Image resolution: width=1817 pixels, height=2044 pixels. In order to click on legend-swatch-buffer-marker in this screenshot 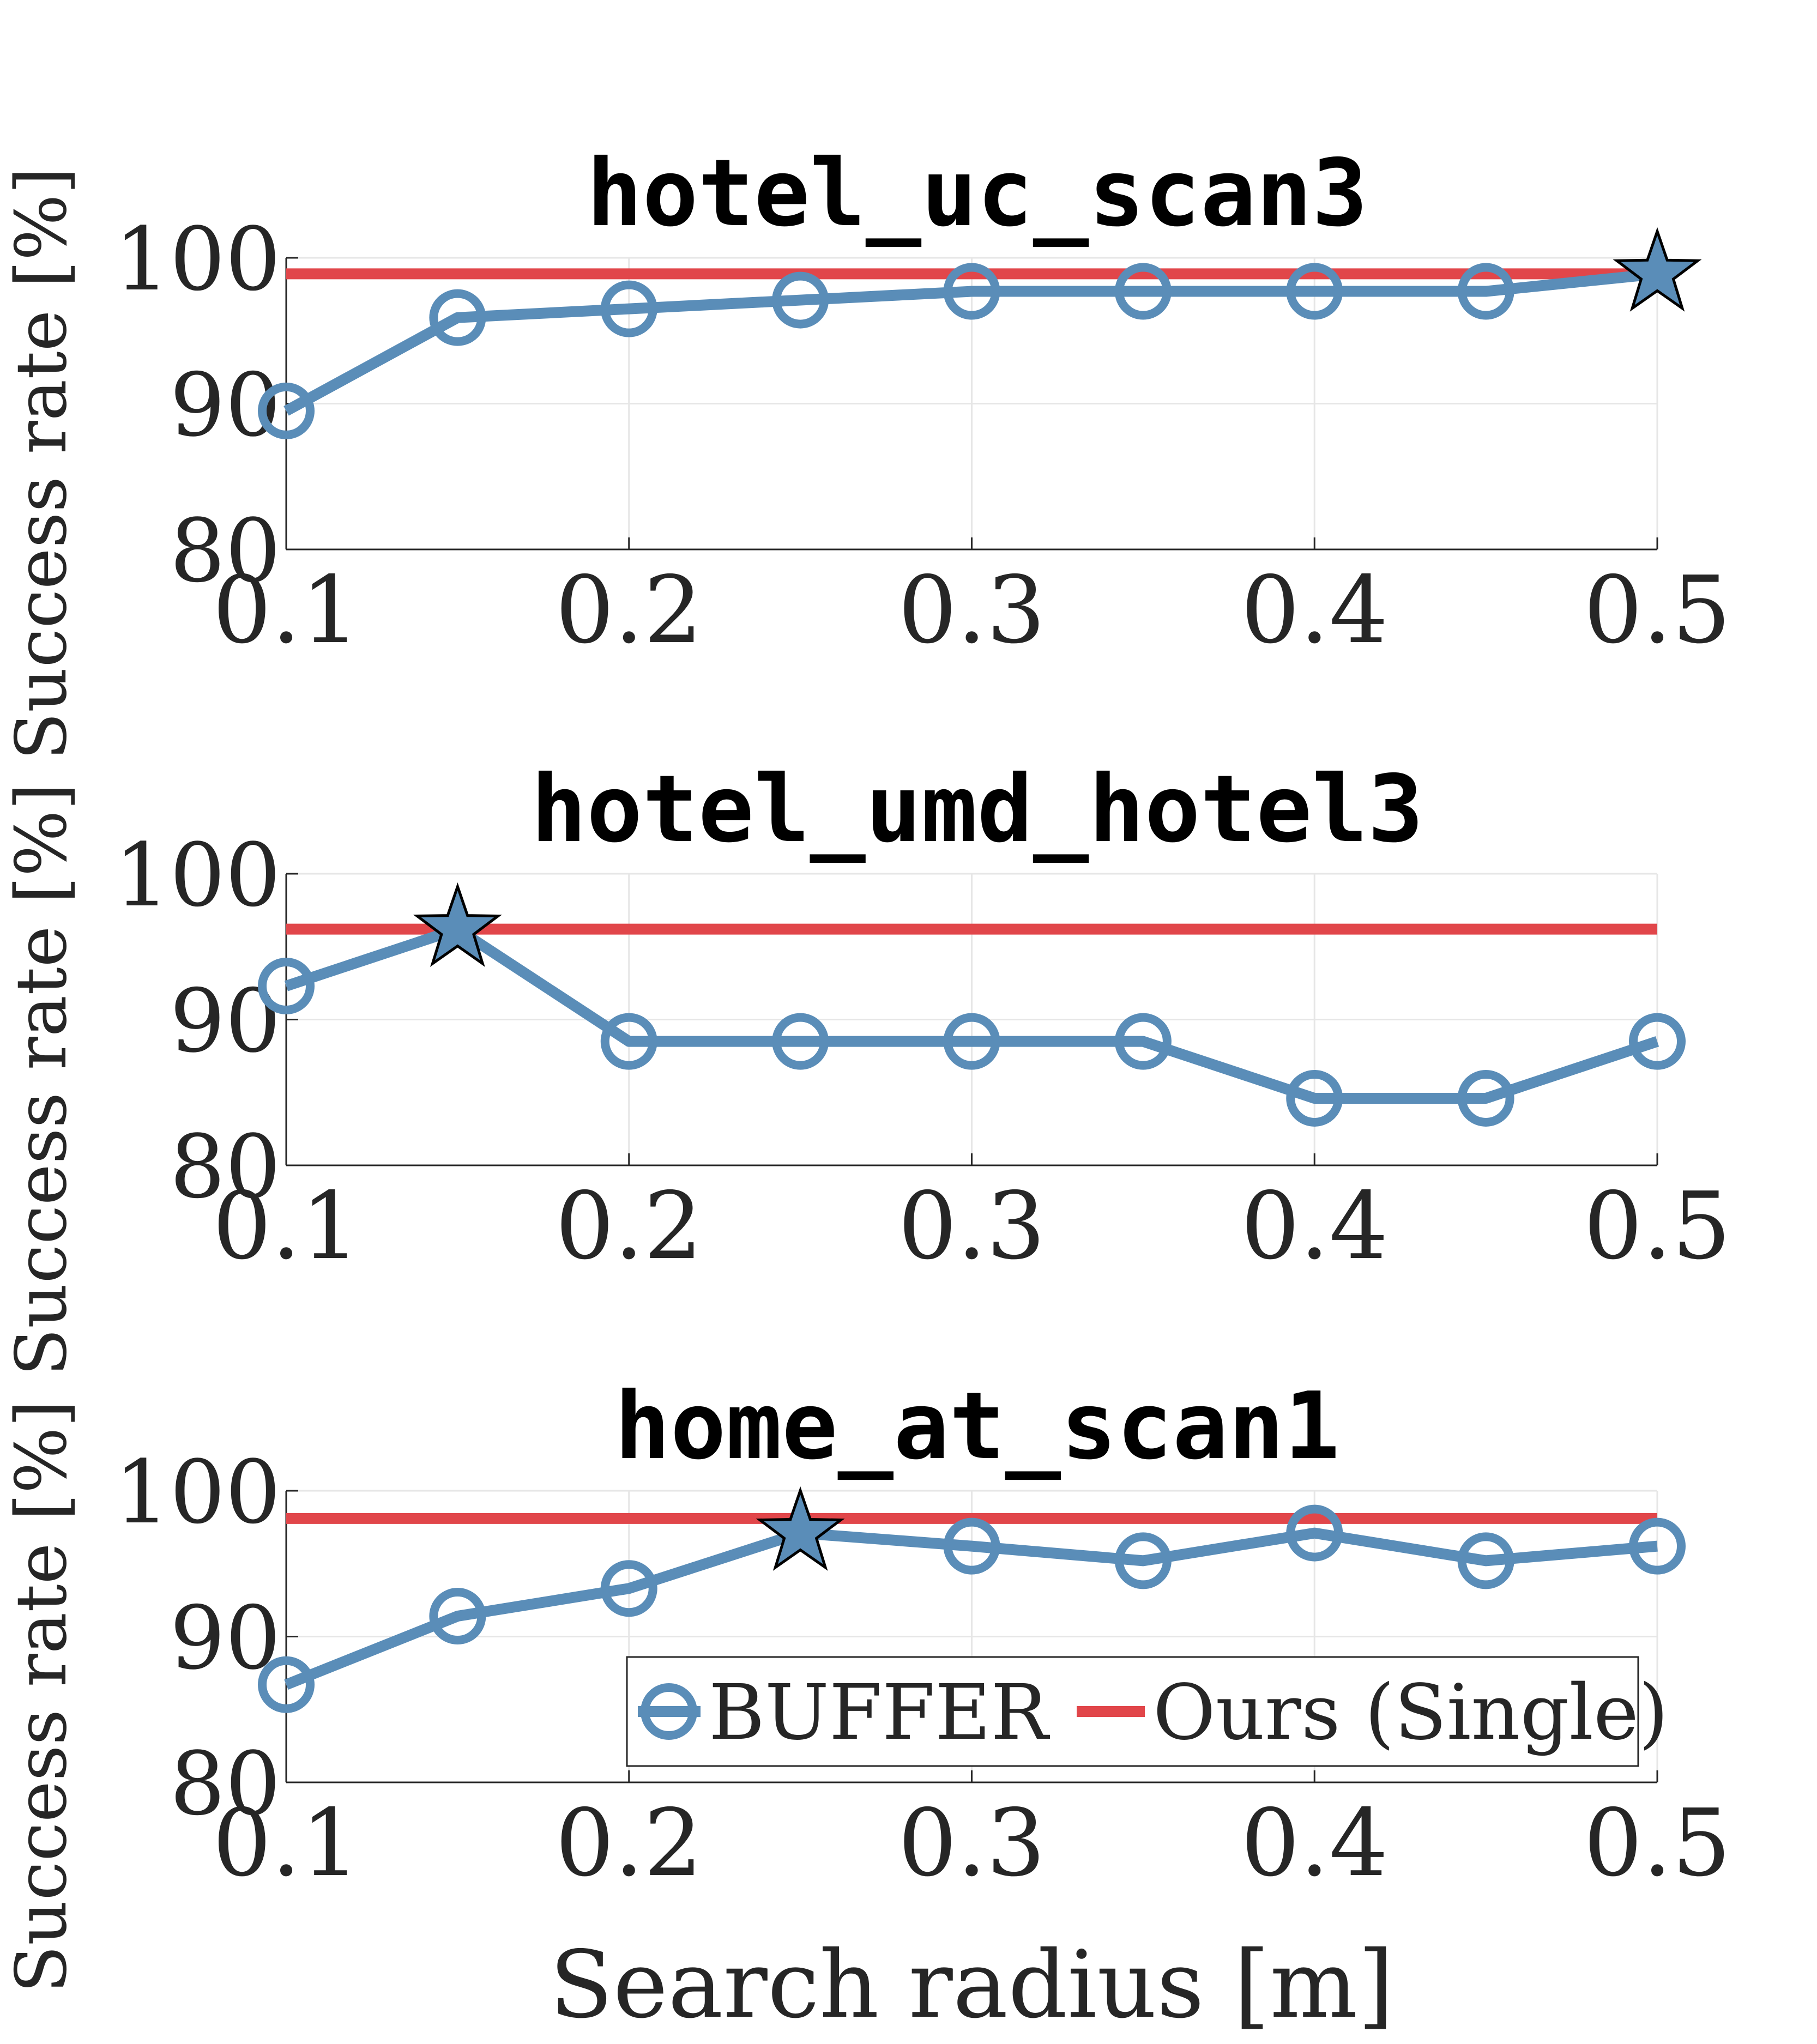, I will do `click(669, 1712)`.